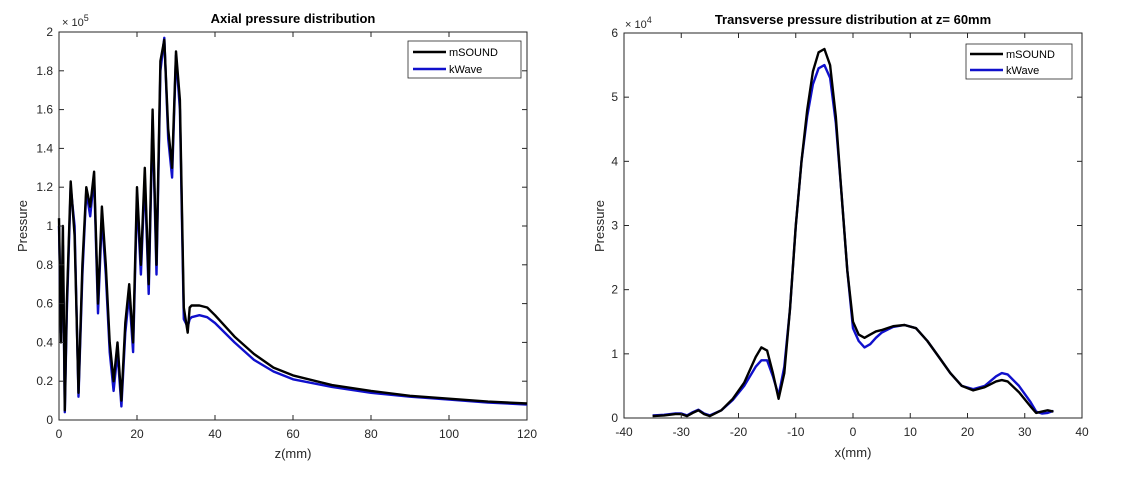 The image size is (1138, 487). Describe the element at coordinates (44, 342) in the screenshot. I see `y-tick-label: 0.4` at that location.